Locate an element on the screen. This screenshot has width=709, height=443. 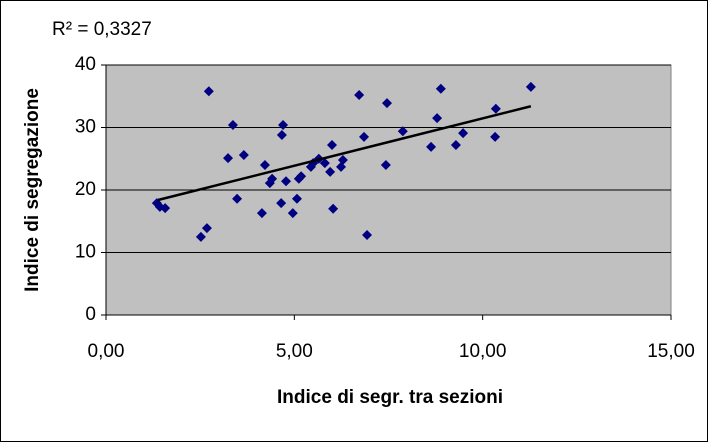
r-squared-annotation: R² = 0,3327 is located at coordinates (102, 29).